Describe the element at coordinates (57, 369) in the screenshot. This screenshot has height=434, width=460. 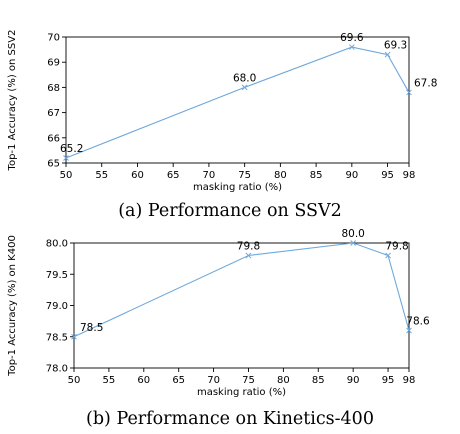
I see `y-tick-label: 78.0` at that location.